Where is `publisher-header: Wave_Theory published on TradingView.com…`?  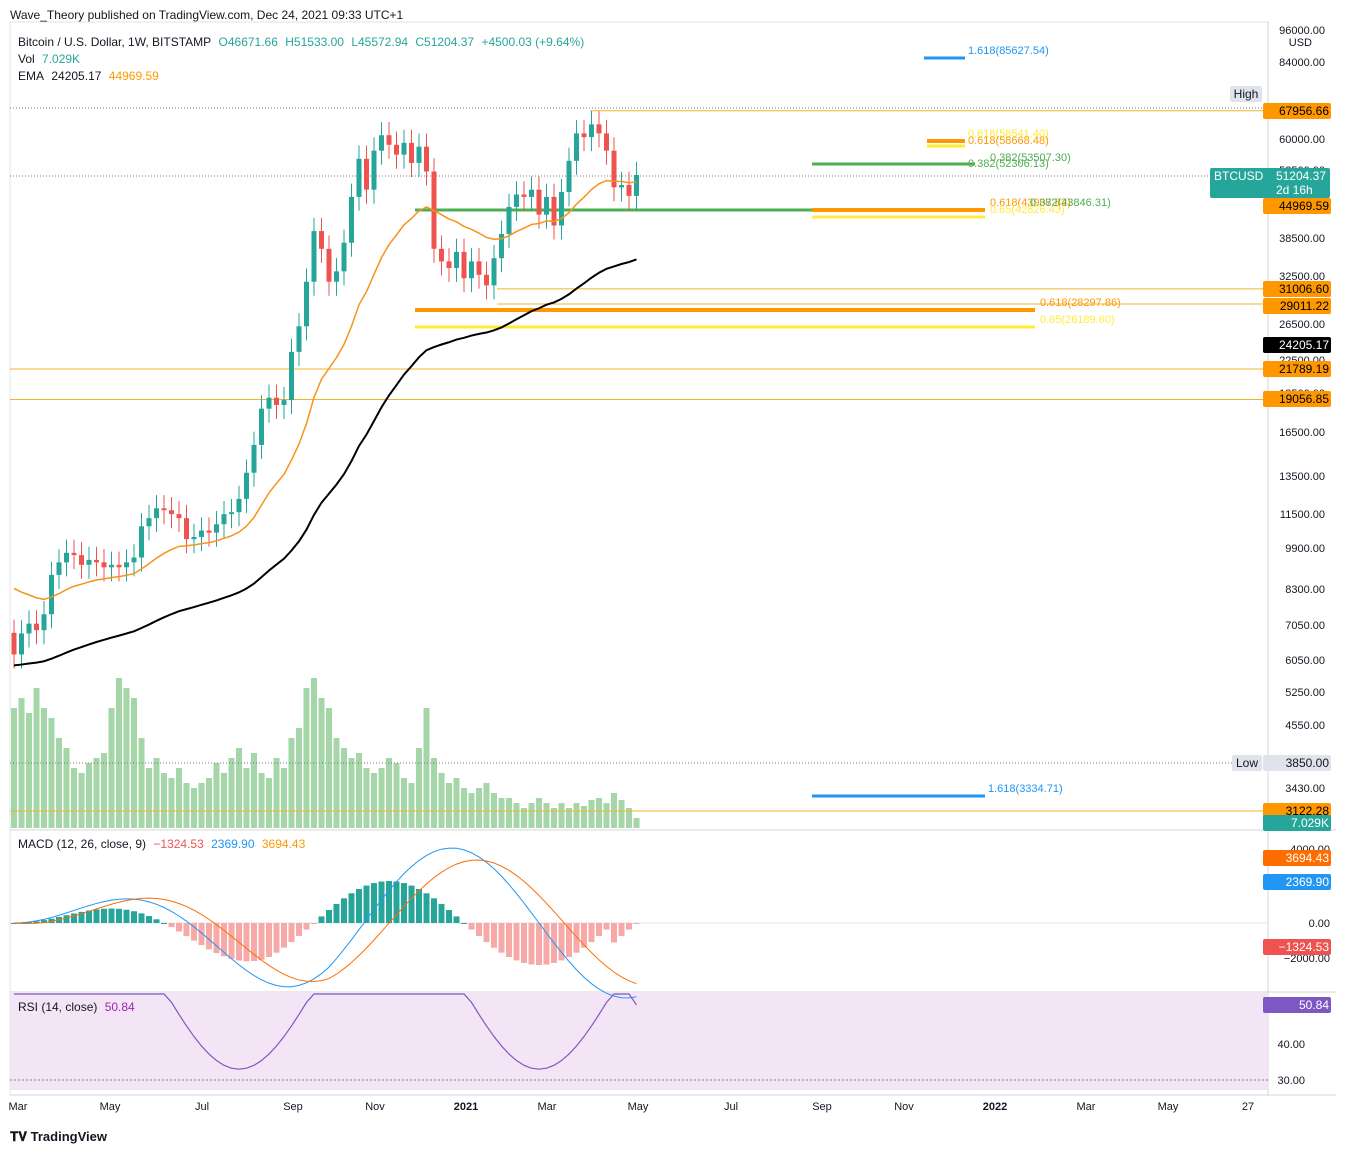
publisher-header: Wave_Theory published on TradingView.com… is located at coordinates (207, 15).